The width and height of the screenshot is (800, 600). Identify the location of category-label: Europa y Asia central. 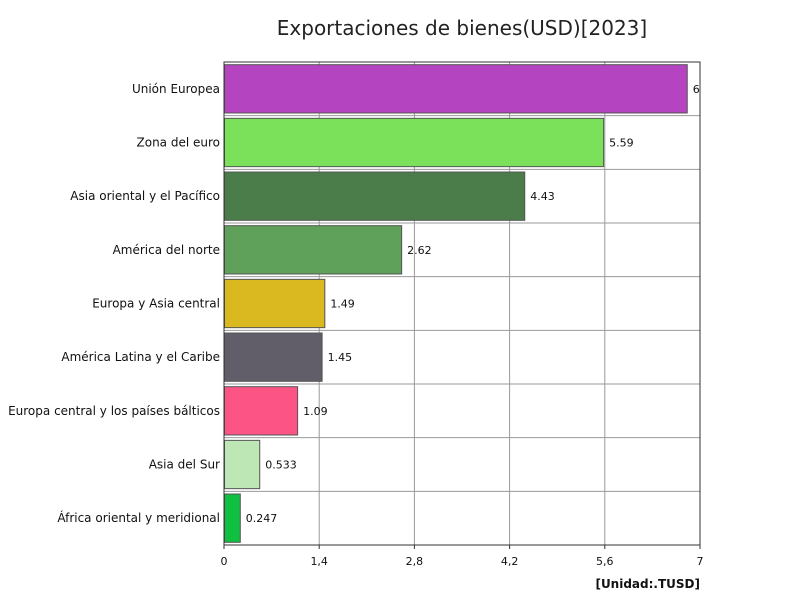
(156, 304).